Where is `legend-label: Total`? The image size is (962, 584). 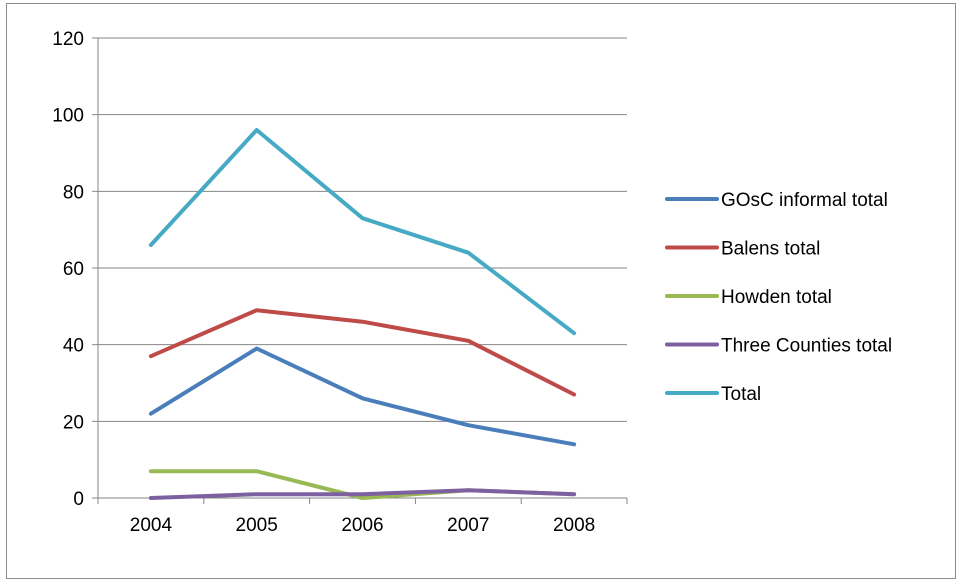
legend-label: Total is located at coordinates (741, 394).